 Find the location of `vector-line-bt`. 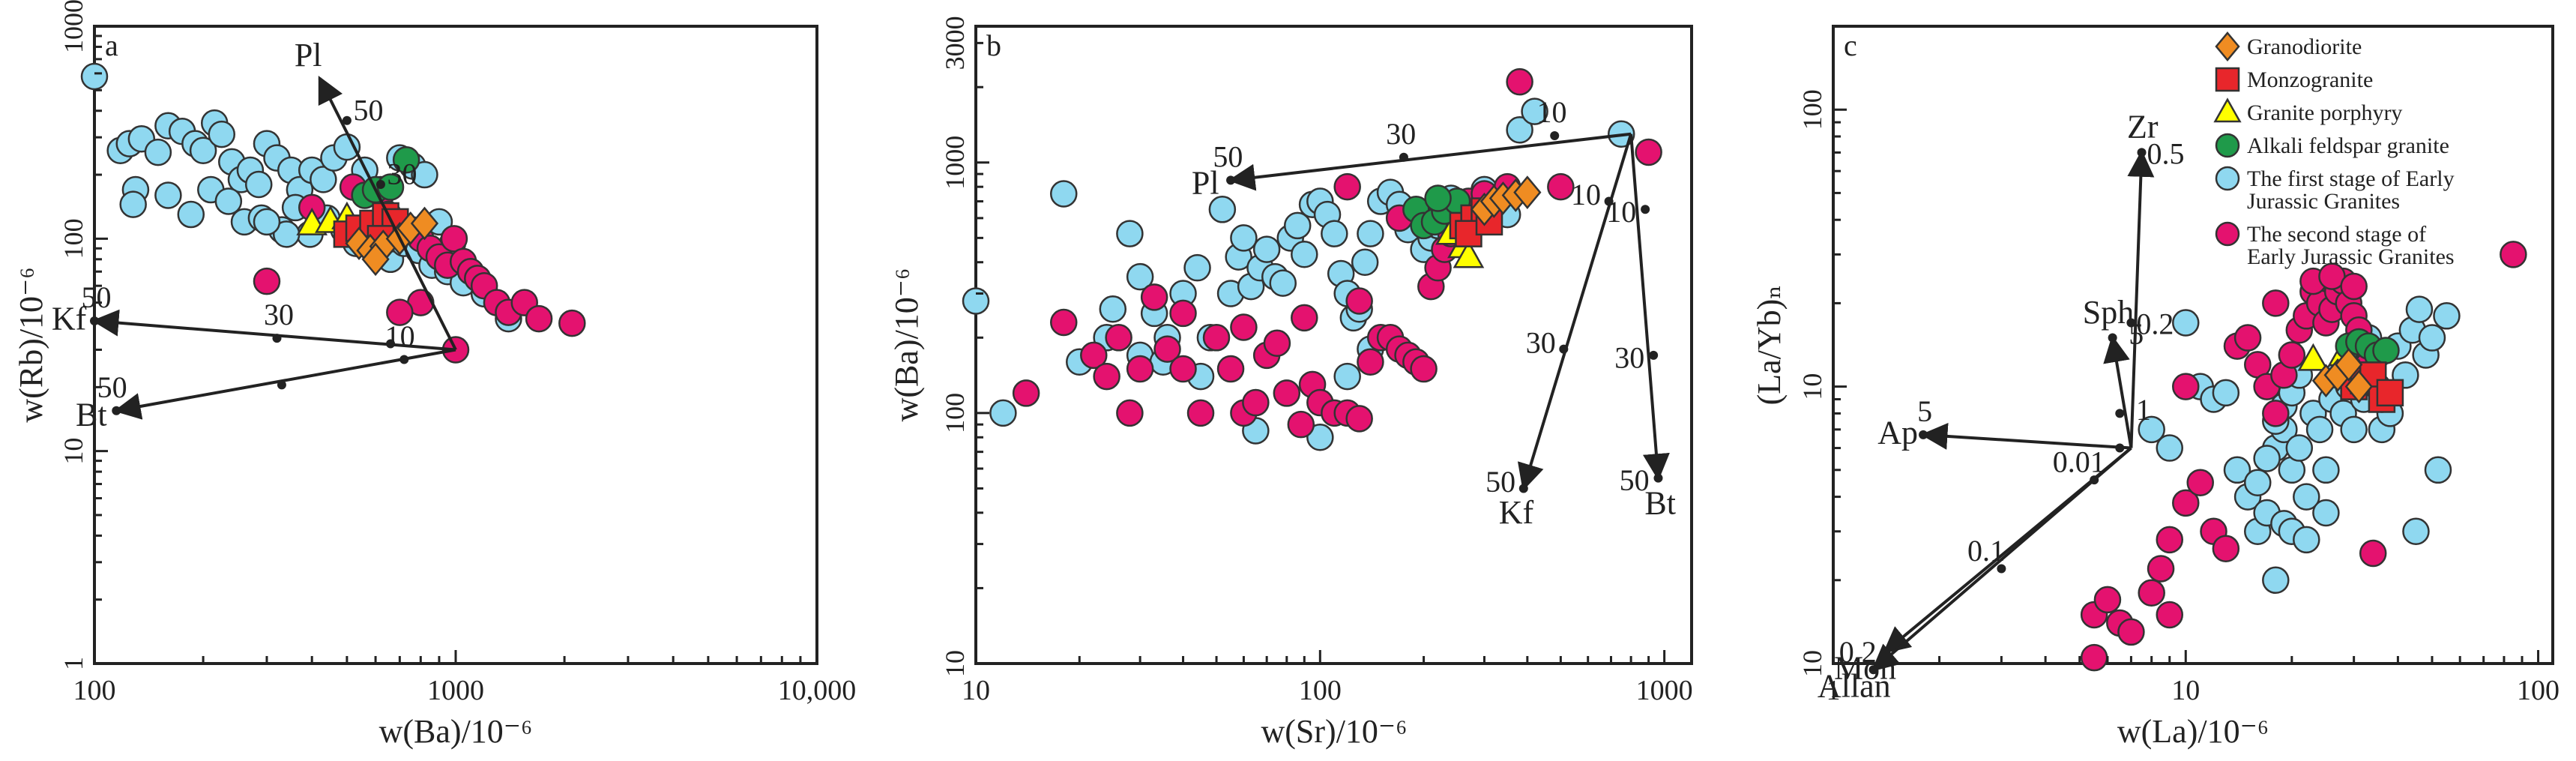

vector-line-bt is located at coordinates (285, 384).